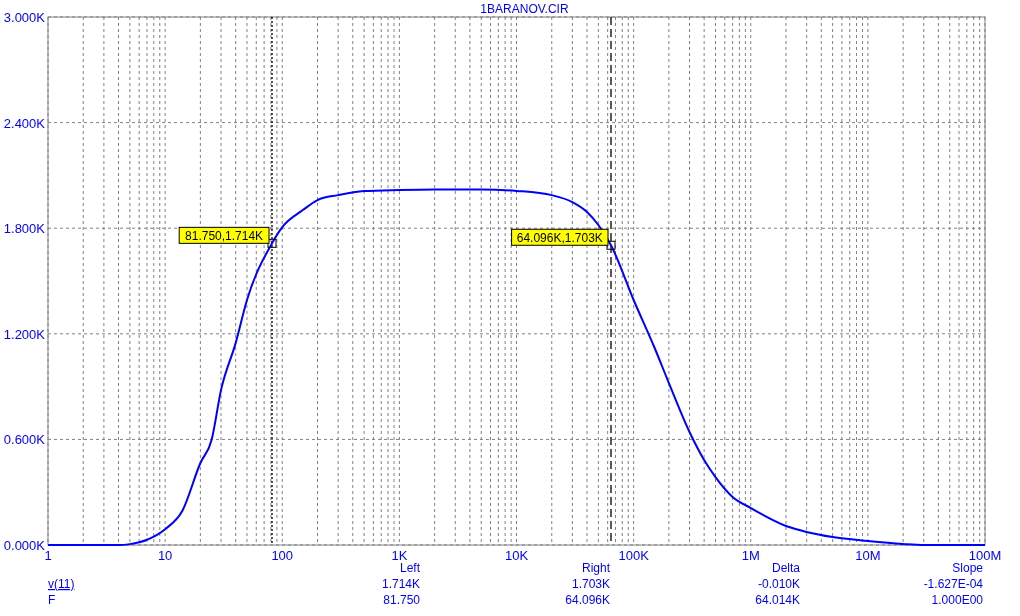 Image resolution: width=1020 pixels, height=616 pixels. Describe the element at coordinates (957, 600) in the screenshot. I see `text: 1.000E00` at that location.